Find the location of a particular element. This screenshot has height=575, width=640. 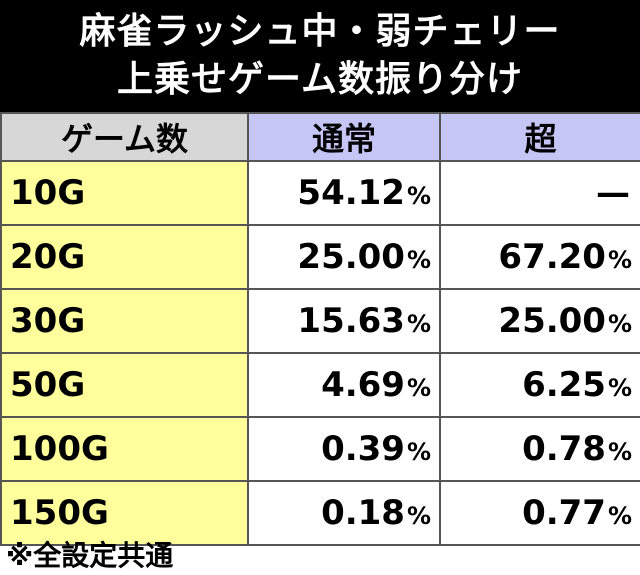

table-row: 50G 4.69% 6.25% is located at coordinates (320, 385).